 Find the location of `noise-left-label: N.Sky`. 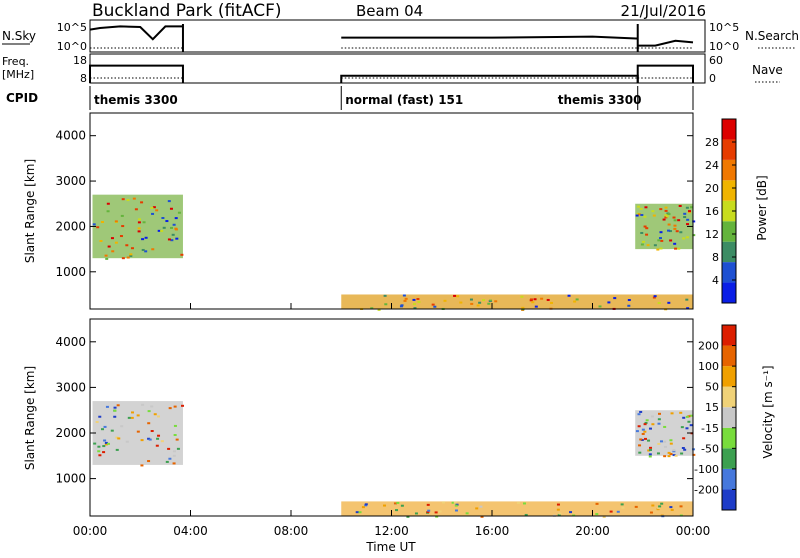

noise-left-label: N.Sky is located at coordinates (19, 36).